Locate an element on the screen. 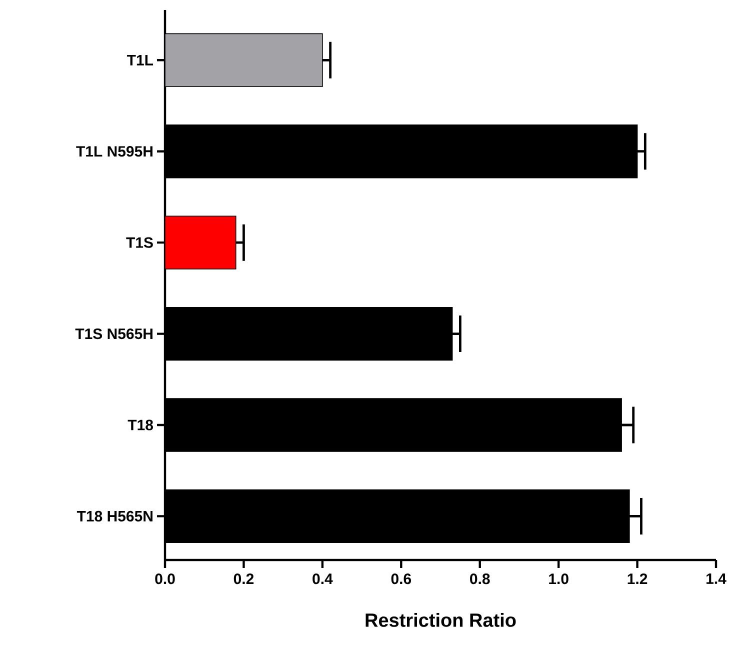 The image size is (733, 664). y-tick-label: T18 H565N is located at coordinates (114, 516).